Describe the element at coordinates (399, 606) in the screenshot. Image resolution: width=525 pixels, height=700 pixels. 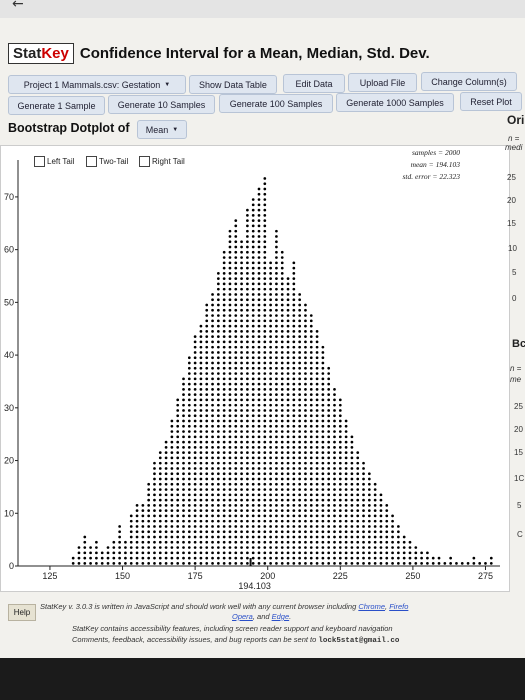
I see `firefox-link: Firefo` at that location.